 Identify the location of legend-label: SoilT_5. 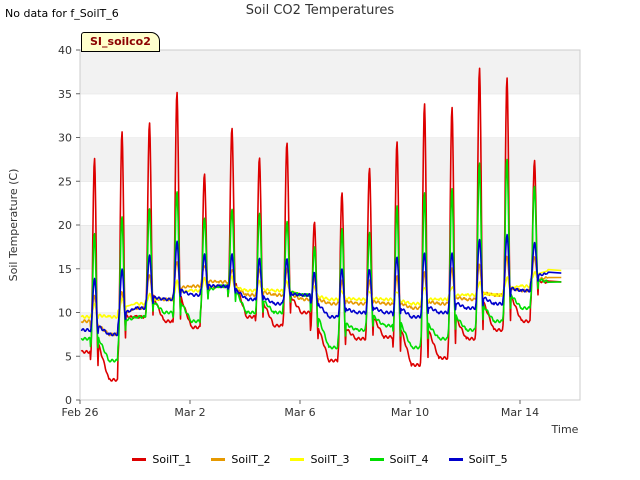
(488, 459).